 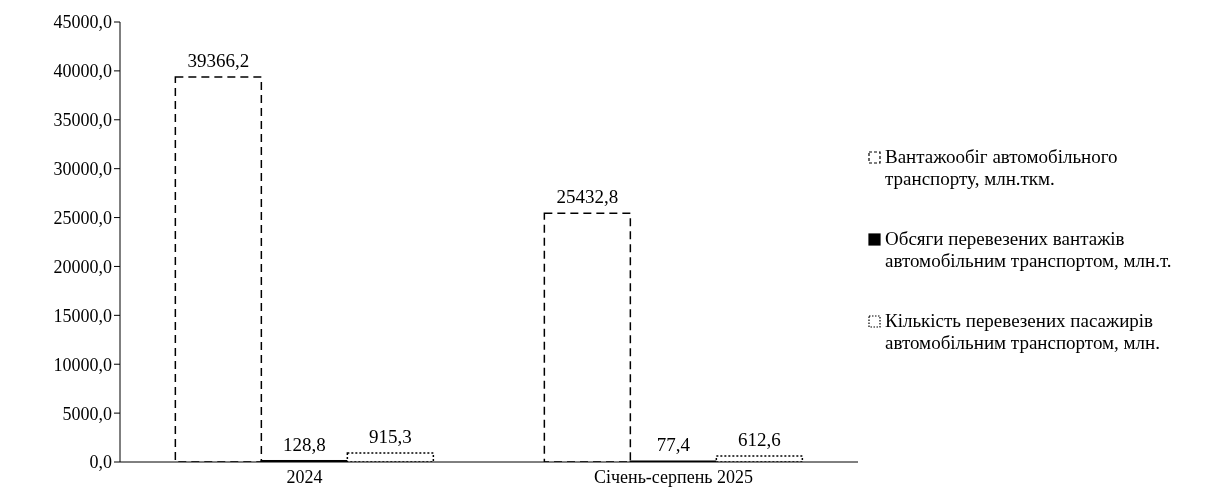 I want to click on y-tick-label: 10000,0, so click(x=82, y=364).